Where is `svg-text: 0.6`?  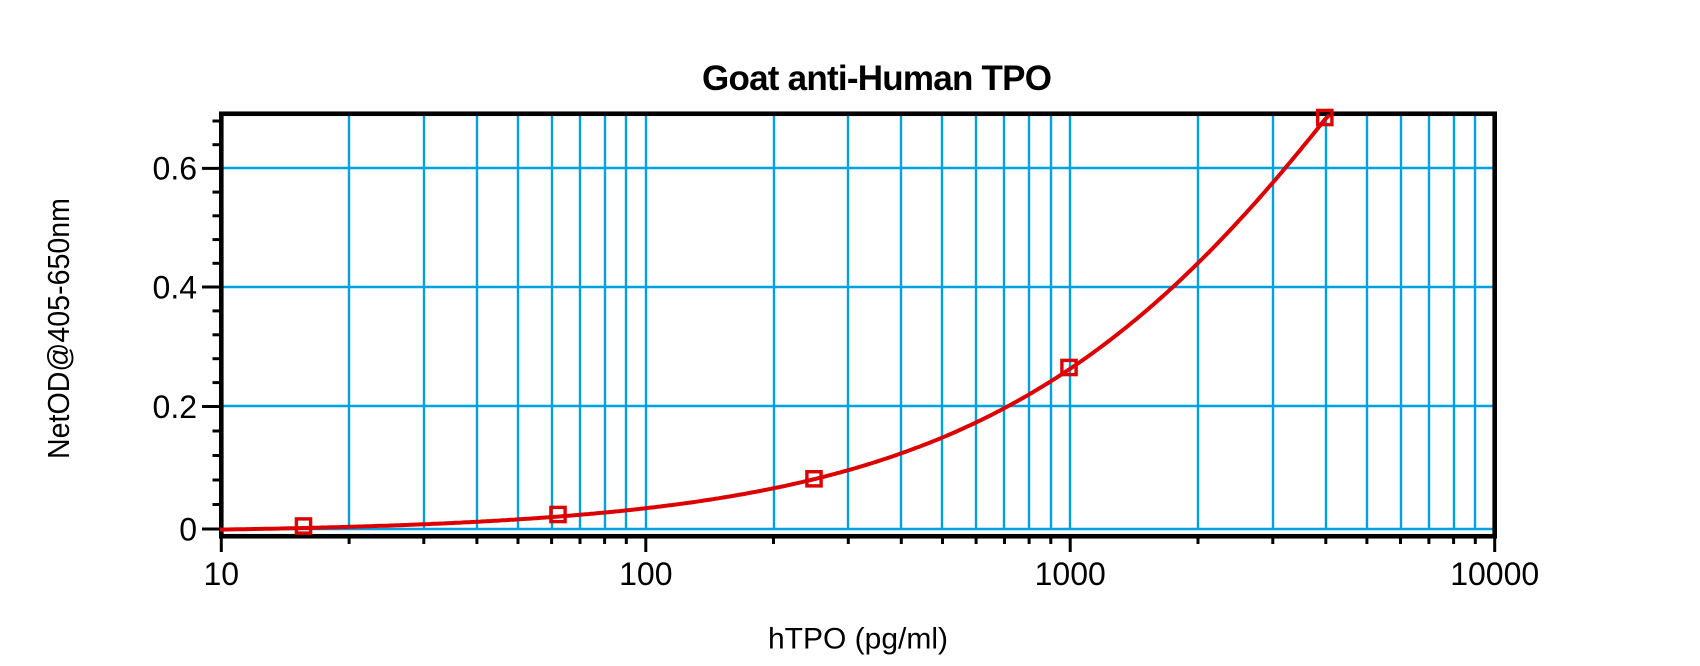 svg-text: 0.6 is located at coordinates (175, 169).